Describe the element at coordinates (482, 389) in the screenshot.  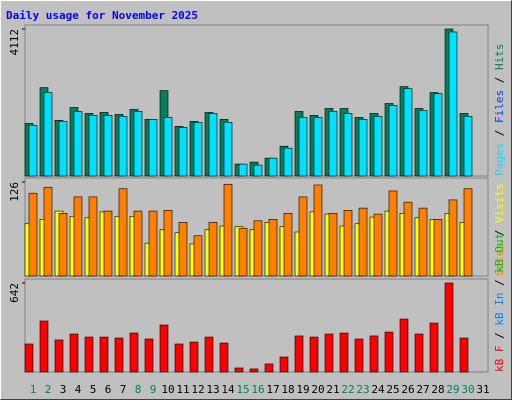
I see `x-tick-label: 31` at that location.